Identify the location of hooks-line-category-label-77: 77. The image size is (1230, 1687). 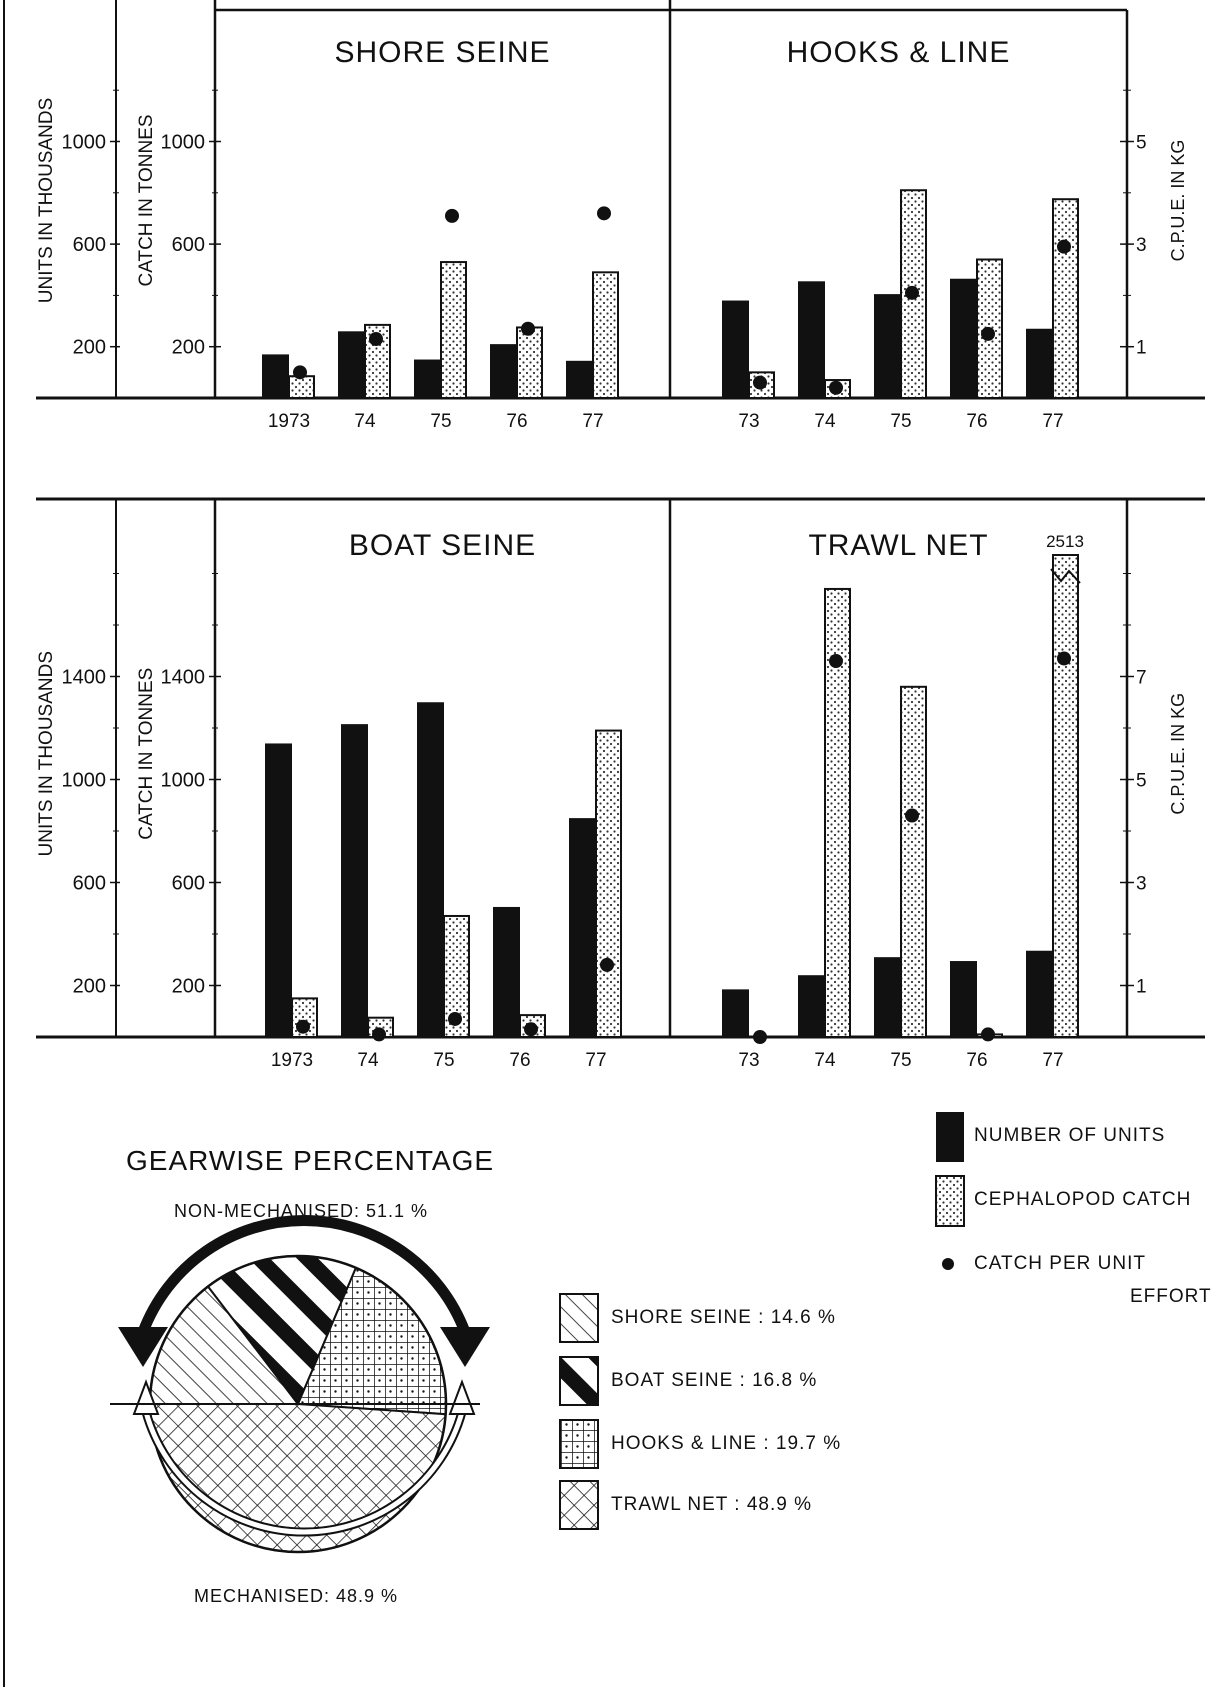
(1052, 421).